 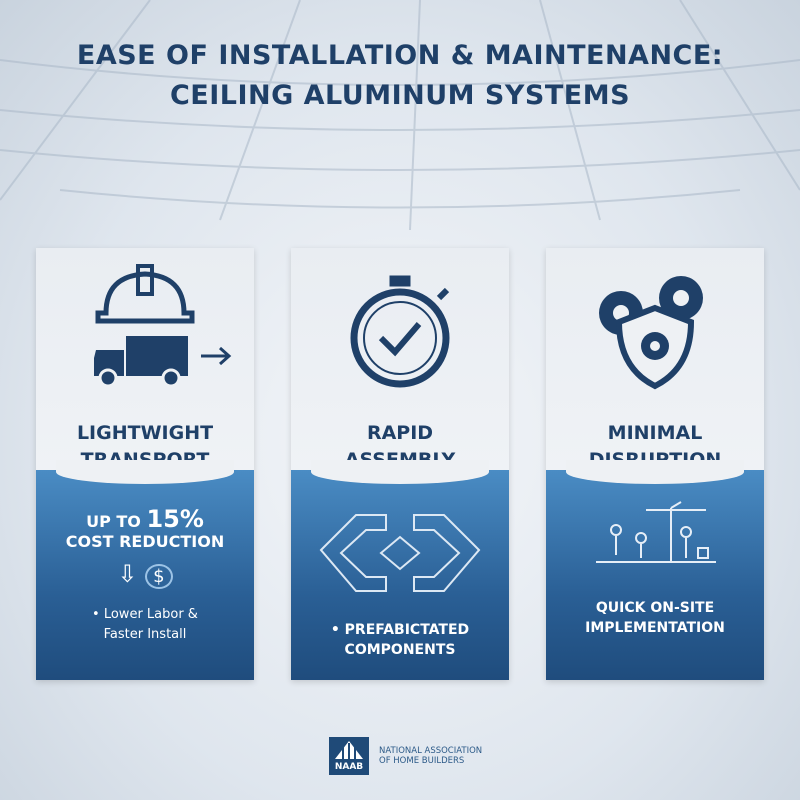 What do you see at coordinates (400, 55) in the screenshot?
I see `title-line-1: EASE OF INSTALLATION & MAINTENANCE:` at bounding box center [400, 55].